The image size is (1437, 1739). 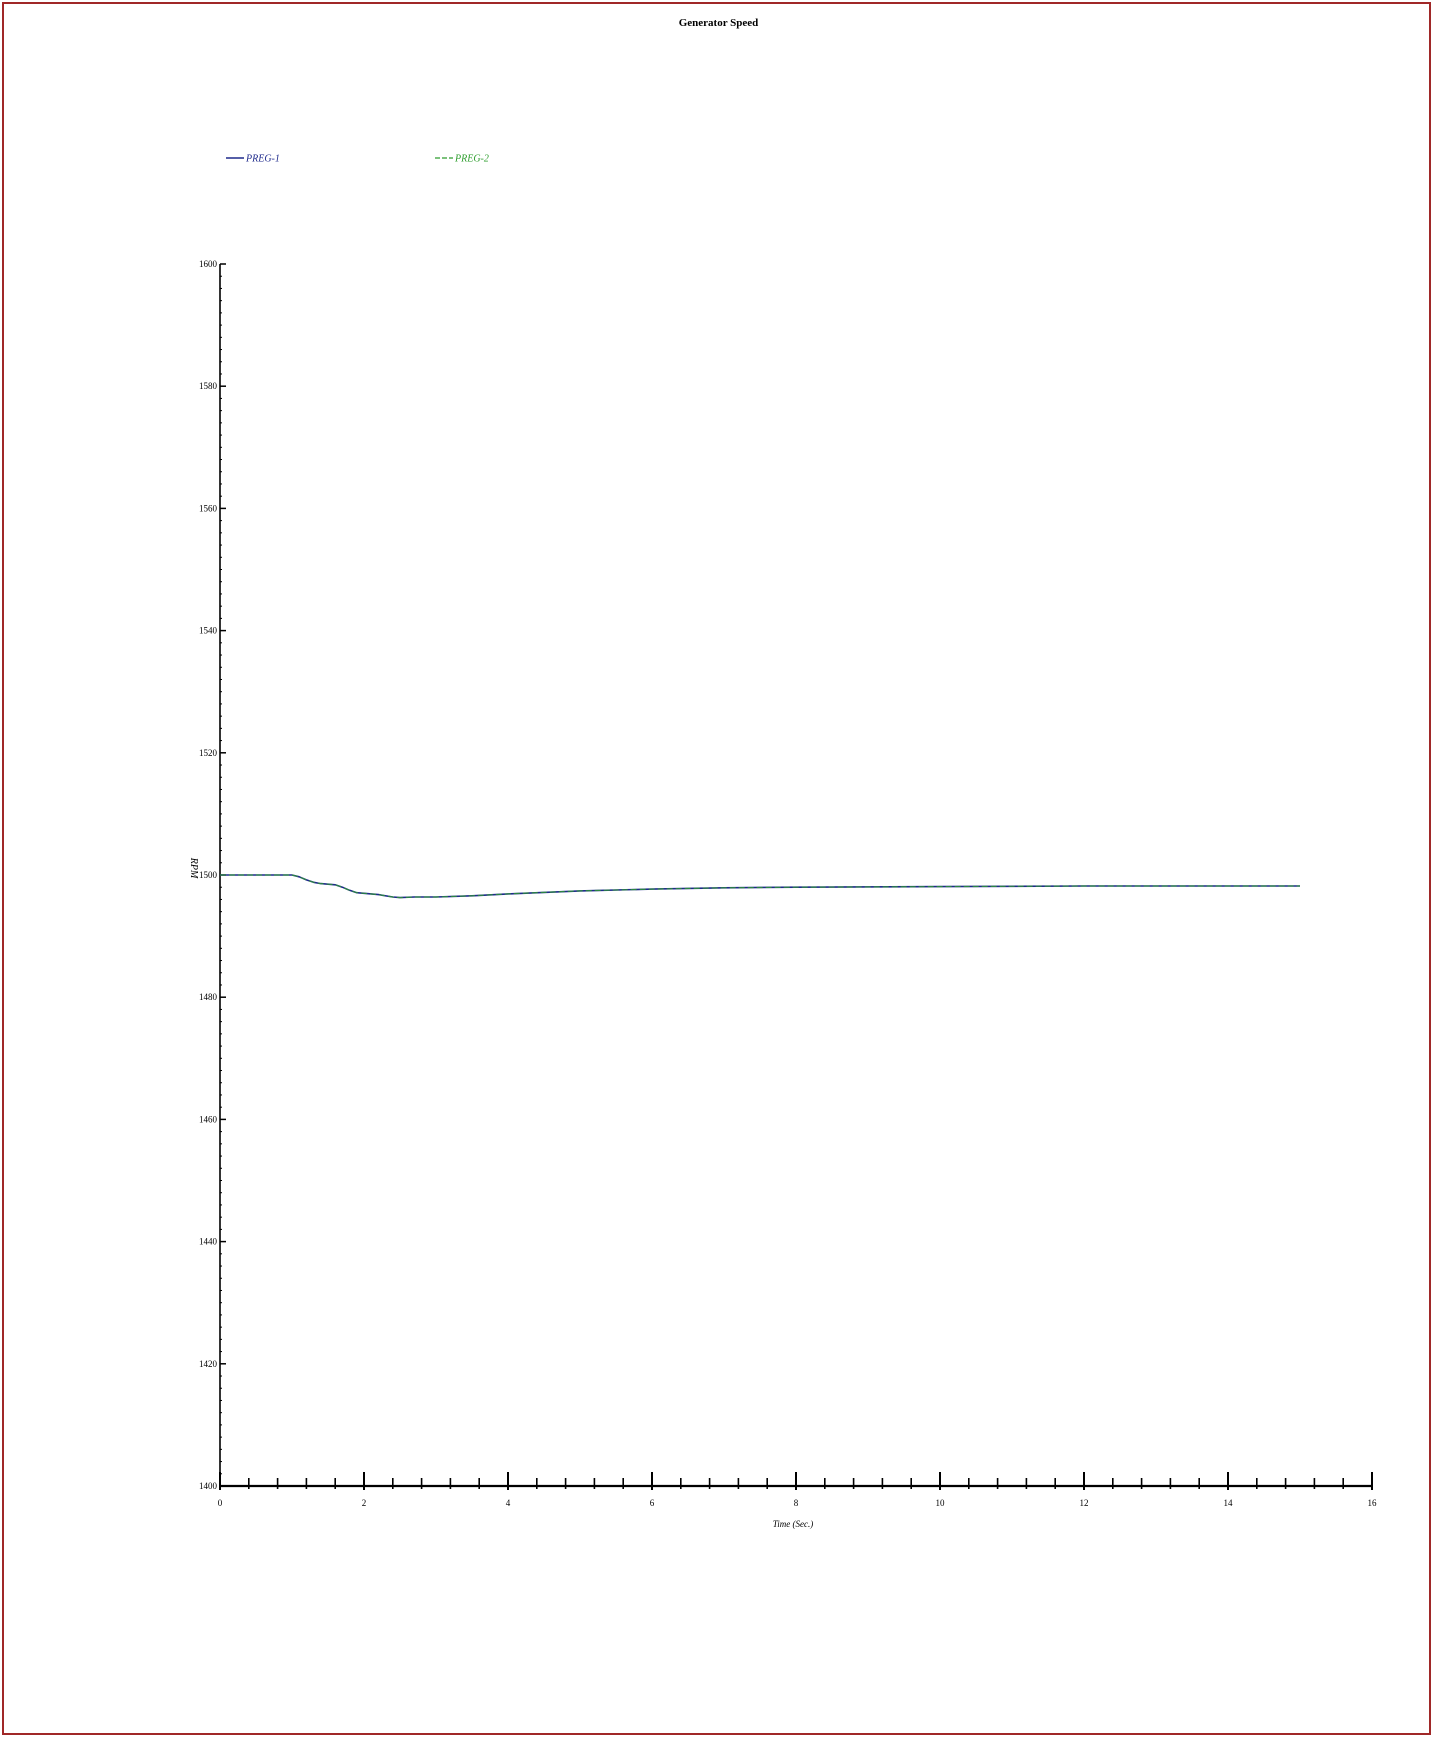 I want to click on chart-title: Generator Speed, so click(x=718, y=23).